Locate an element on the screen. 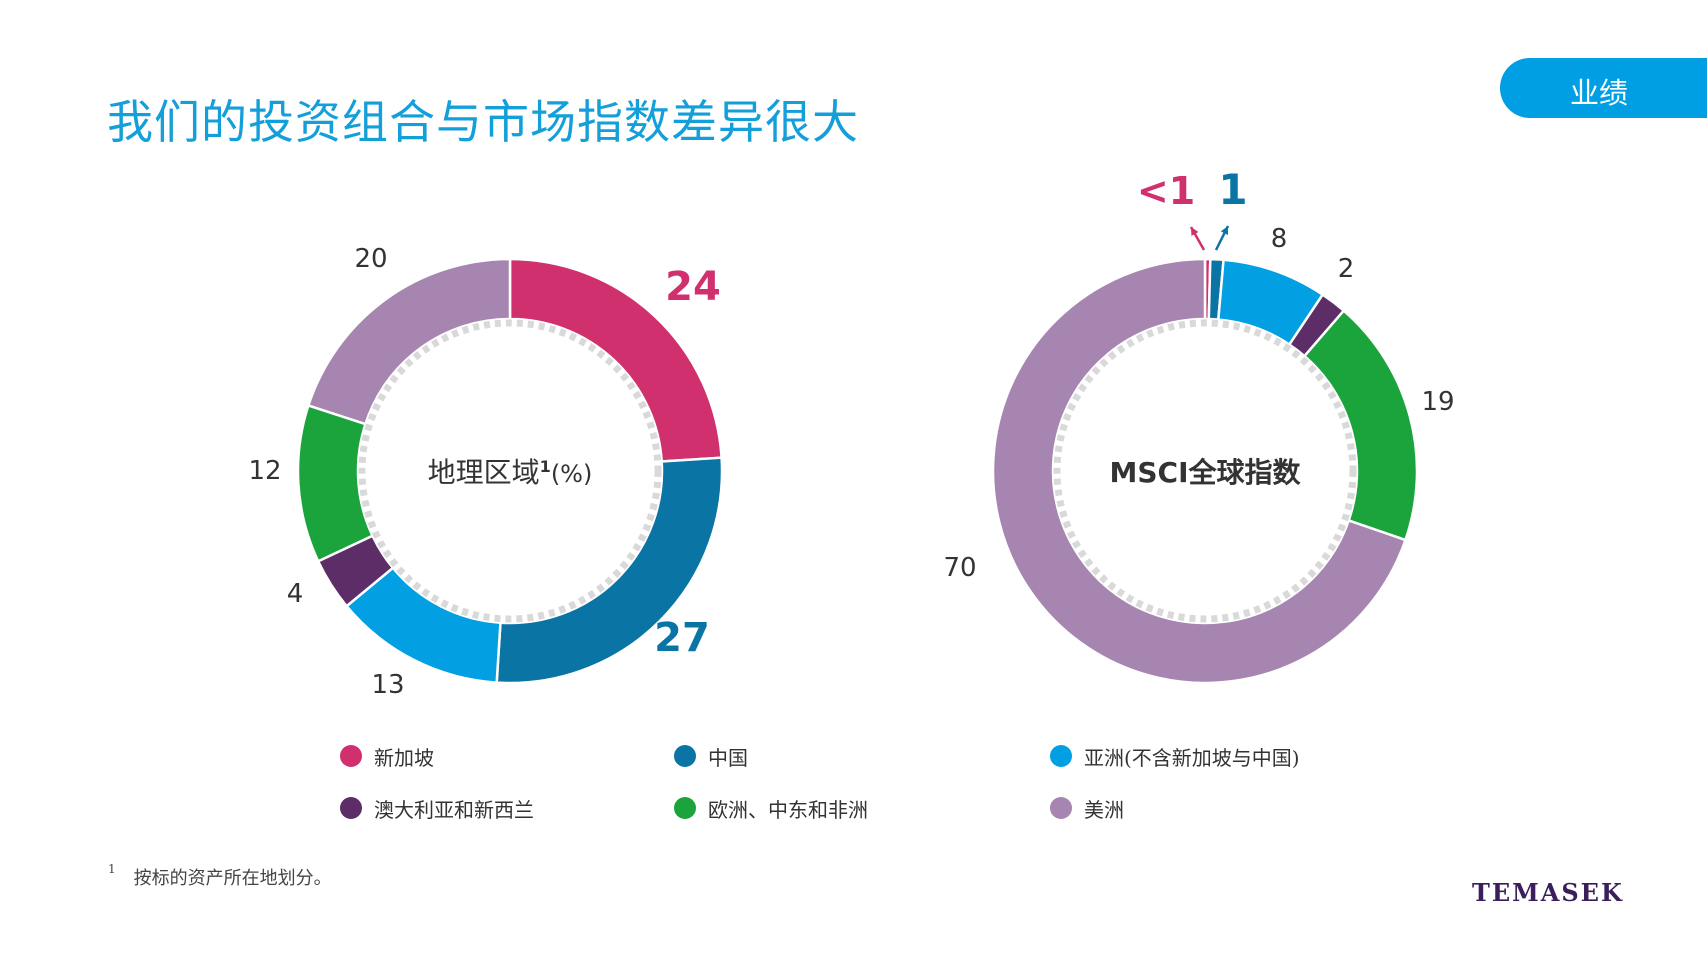  legend-item: 美洲 is located at coordinates (1087, 808).